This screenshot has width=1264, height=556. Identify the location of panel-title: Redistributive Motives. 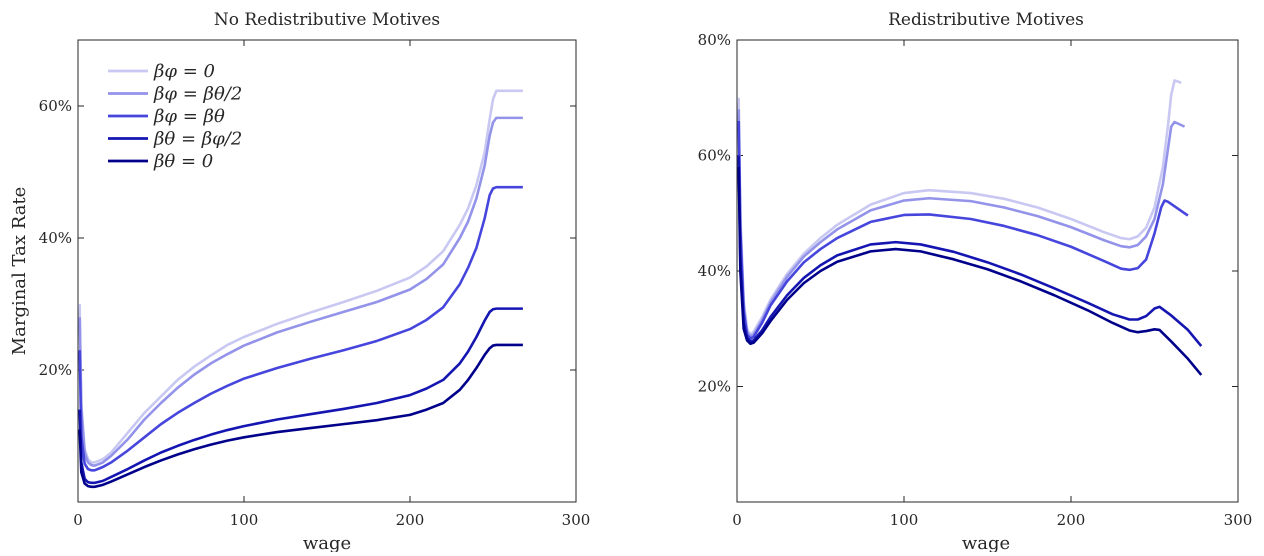
(986, 20).